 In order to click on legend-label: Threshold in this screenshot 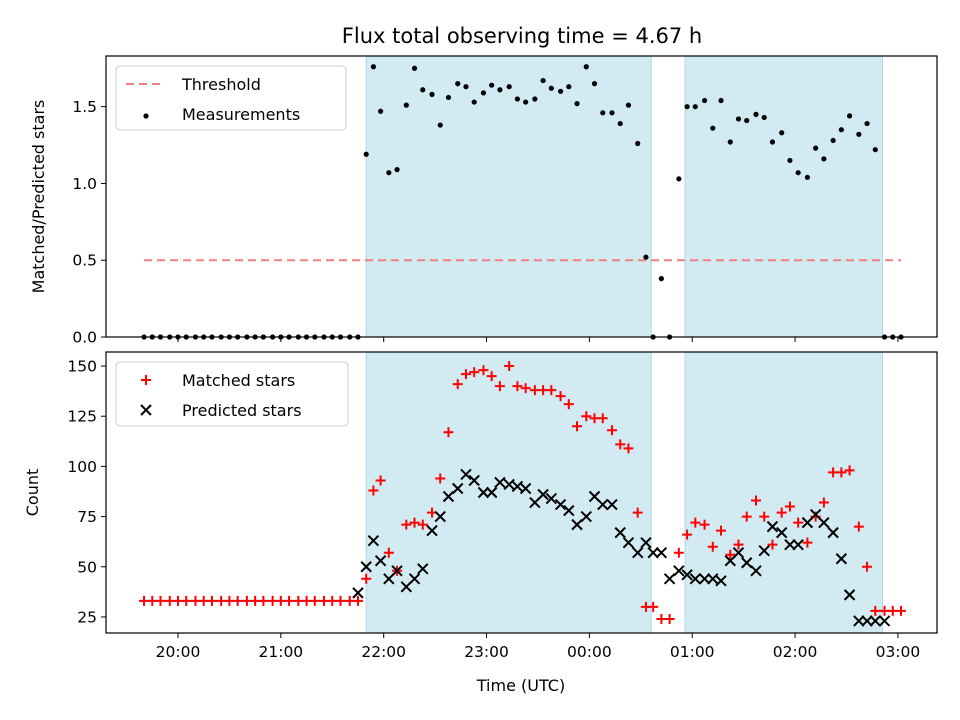, I will do `click(221, 84)`.